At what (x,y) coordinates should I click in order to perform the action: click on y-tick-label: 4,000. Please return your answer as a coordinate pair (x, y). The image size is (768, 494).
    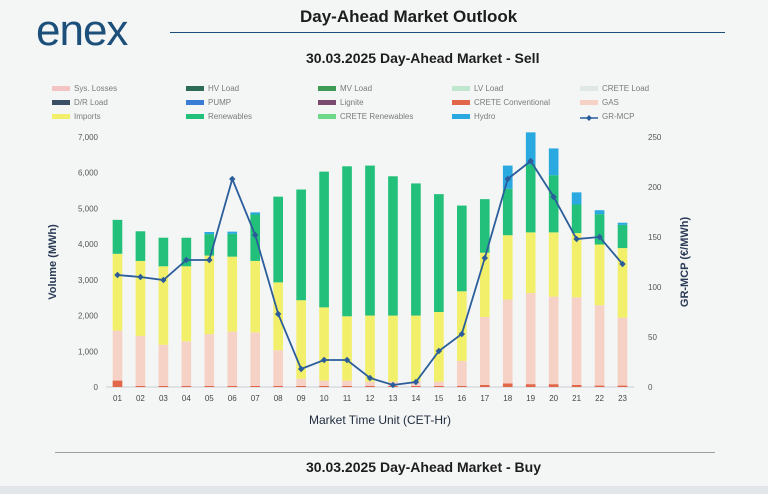
    Looking at the image, I should click on (88, 244).